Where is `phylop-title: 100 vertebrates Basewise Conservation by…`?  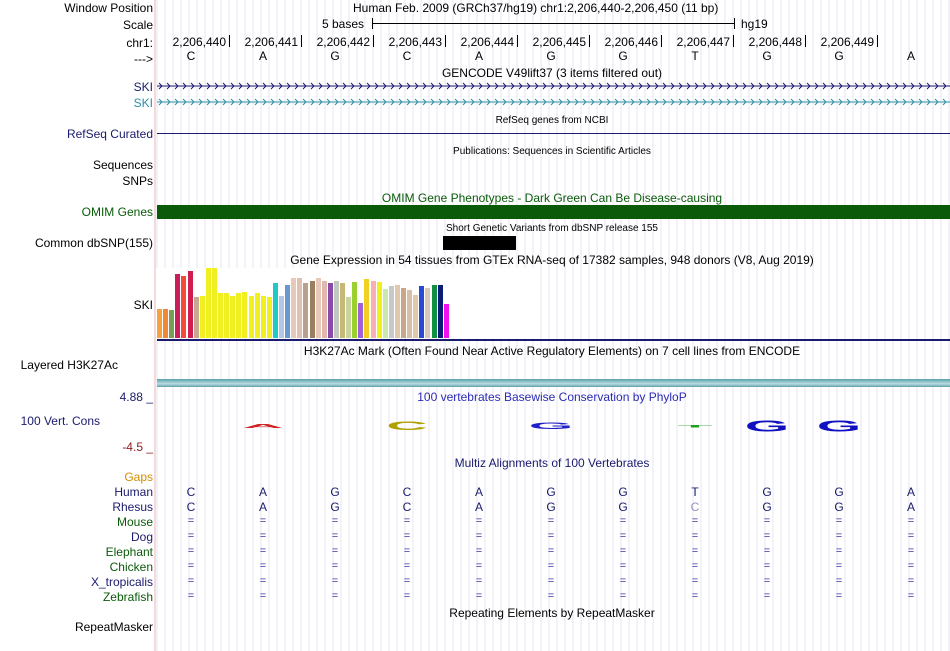 phylop-title: 100 vertebrates Basewise Conservation by… is located at coordinates (552, 397).